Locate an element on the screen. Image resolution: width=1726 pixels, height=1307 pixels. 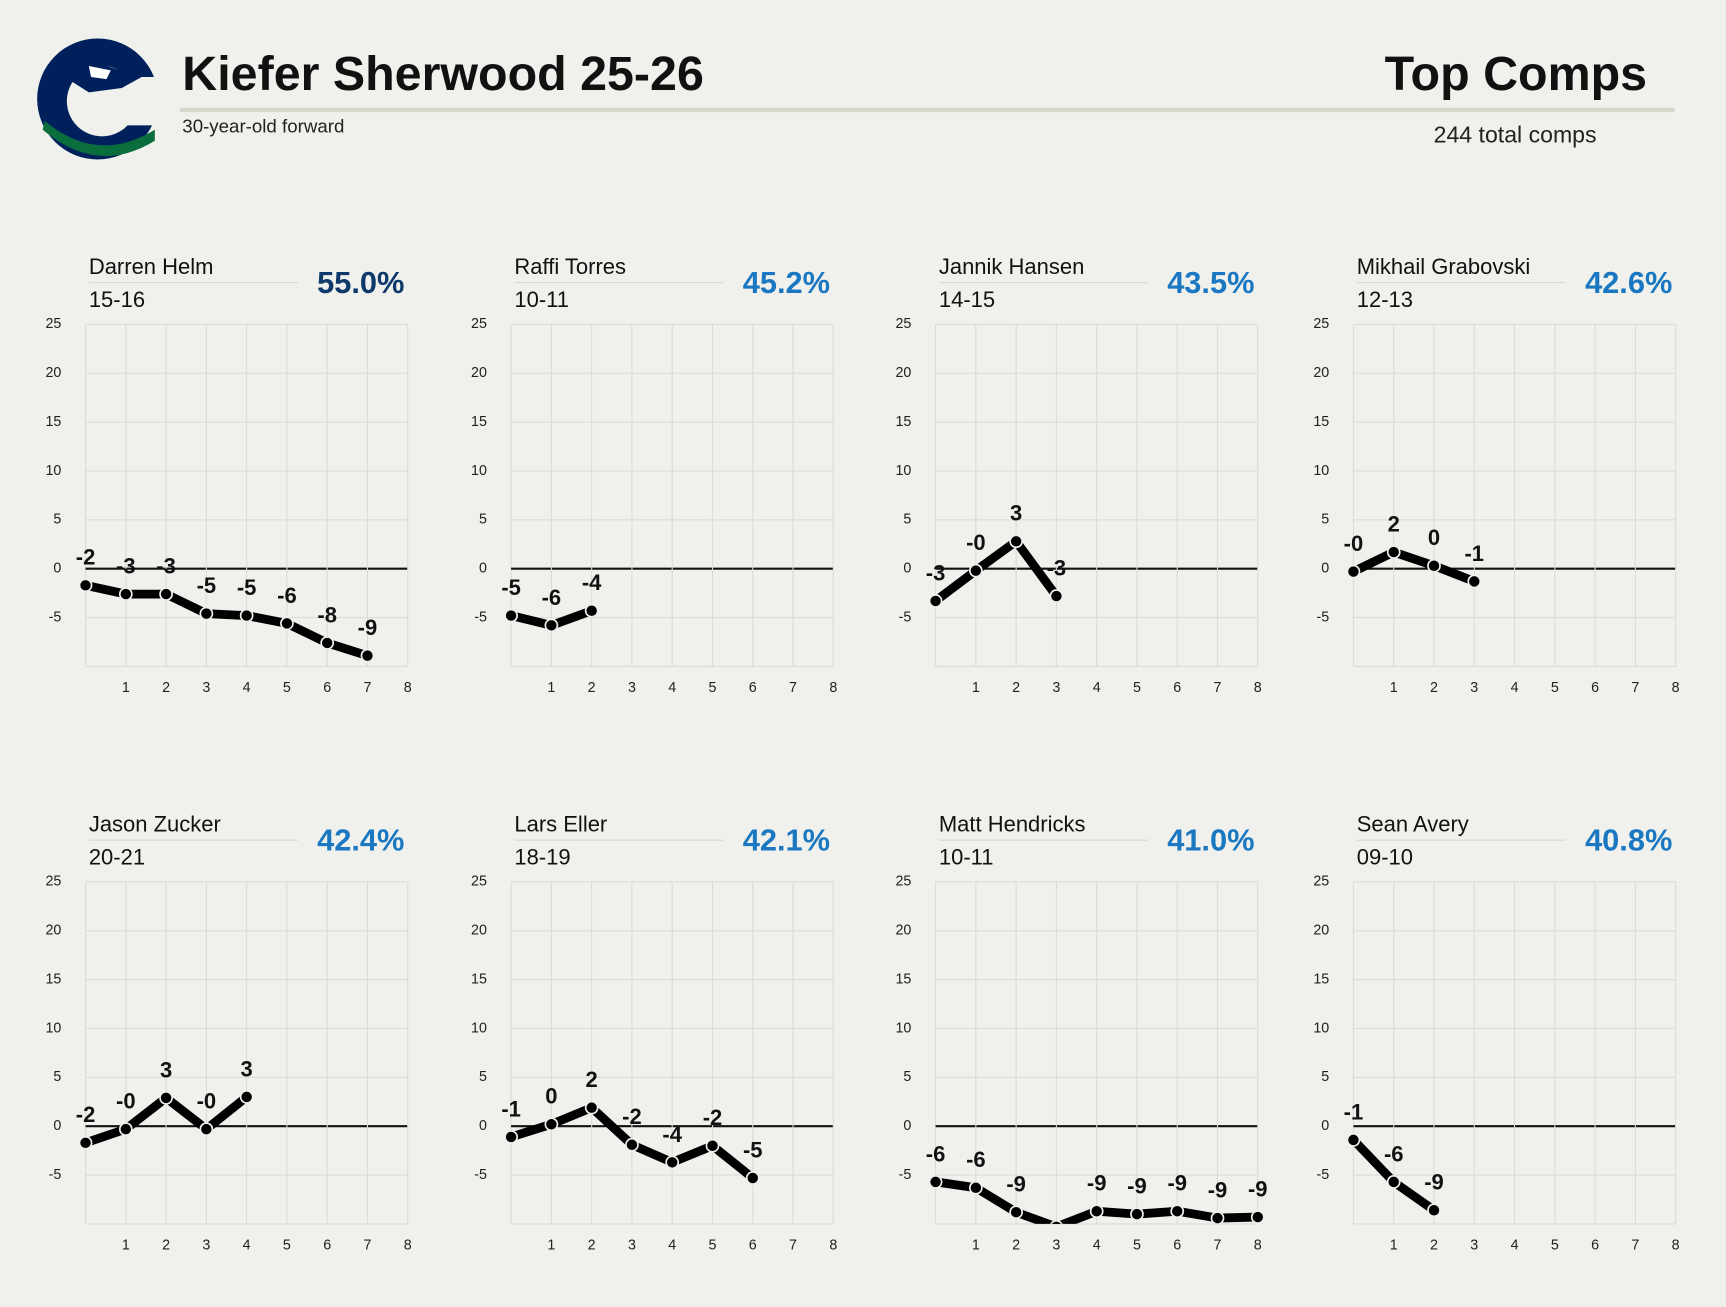
y-tick-label: 20 is located at coordinates (903, 931).